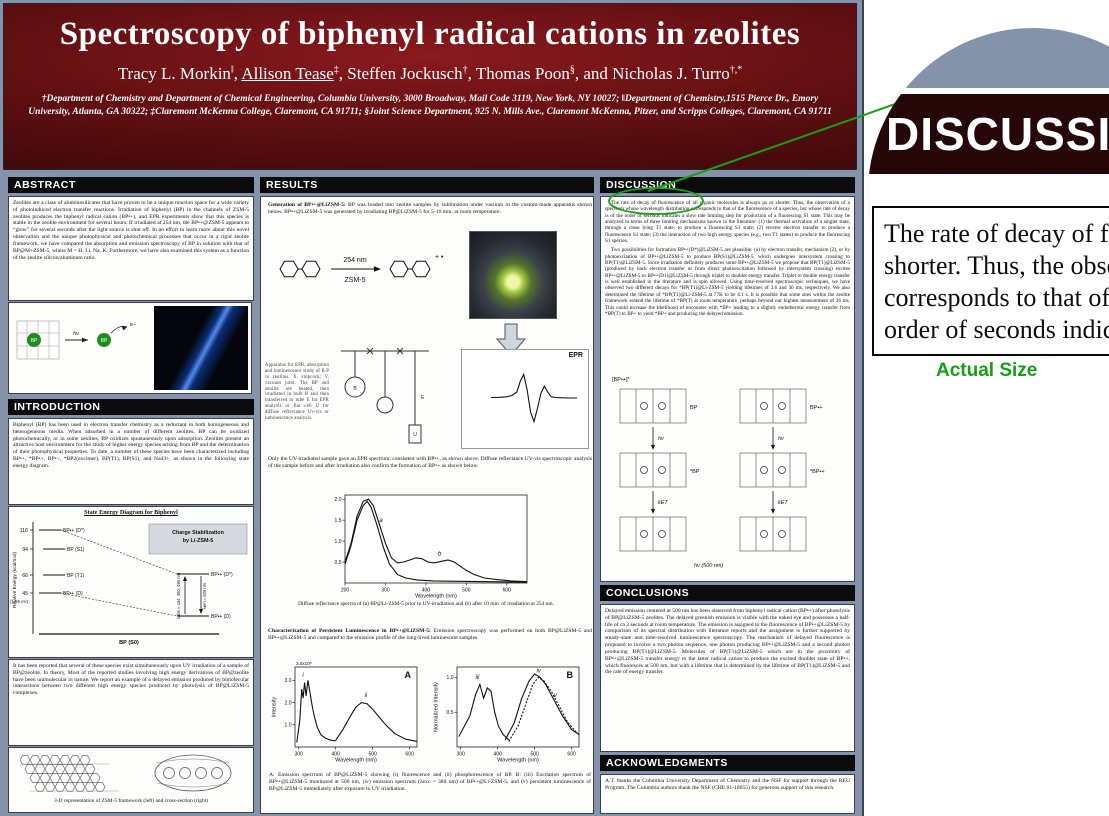 This screenshot has height=816, width=1109. What do you see at coordinates (988, 91) in the screenshot?
I see `magnified-box-edge` at bounding box center [988, 91].